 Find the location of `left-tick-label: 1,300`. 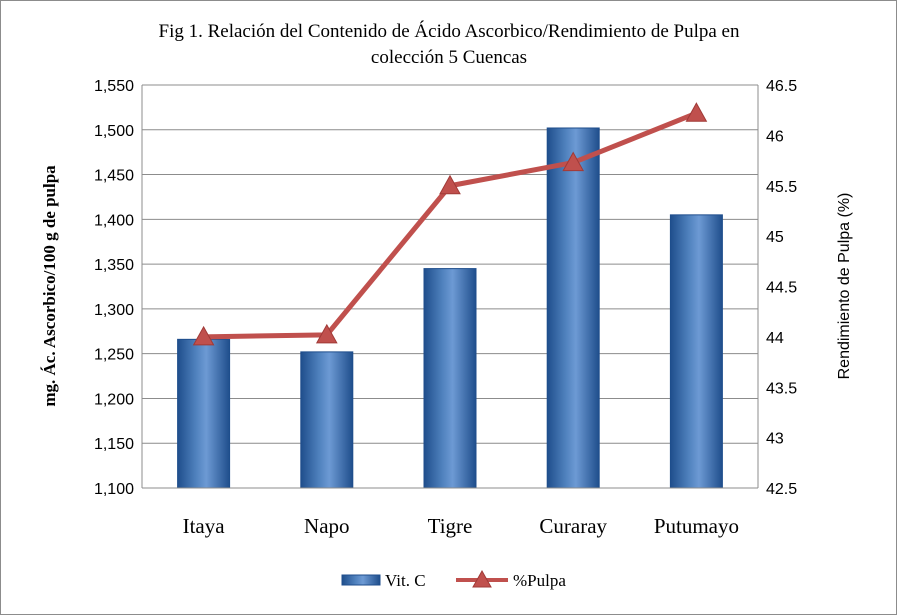

left-tick-label: 1,300 is located at coordinates (114, 310).